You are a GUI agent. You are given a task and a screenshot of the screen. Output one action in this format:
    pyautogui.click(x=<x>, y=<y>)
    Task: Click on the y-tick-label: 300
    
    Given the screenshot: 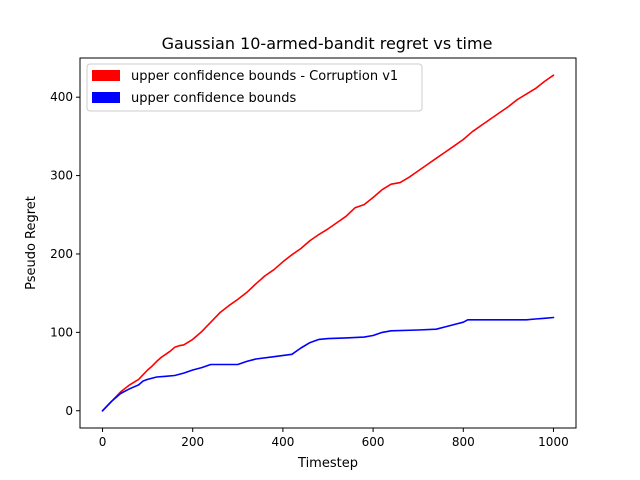 What is the action you would take?
    pyautogui.click(x=61, y=176)
    